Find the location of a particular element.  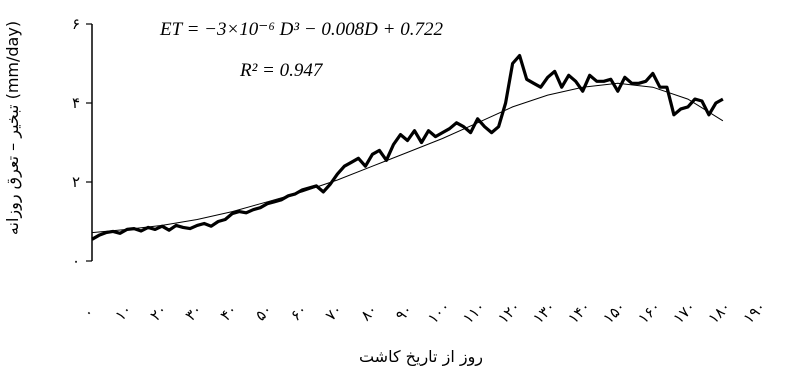

x-tick-label: ۸۰ is located at coordinates (369, 312).